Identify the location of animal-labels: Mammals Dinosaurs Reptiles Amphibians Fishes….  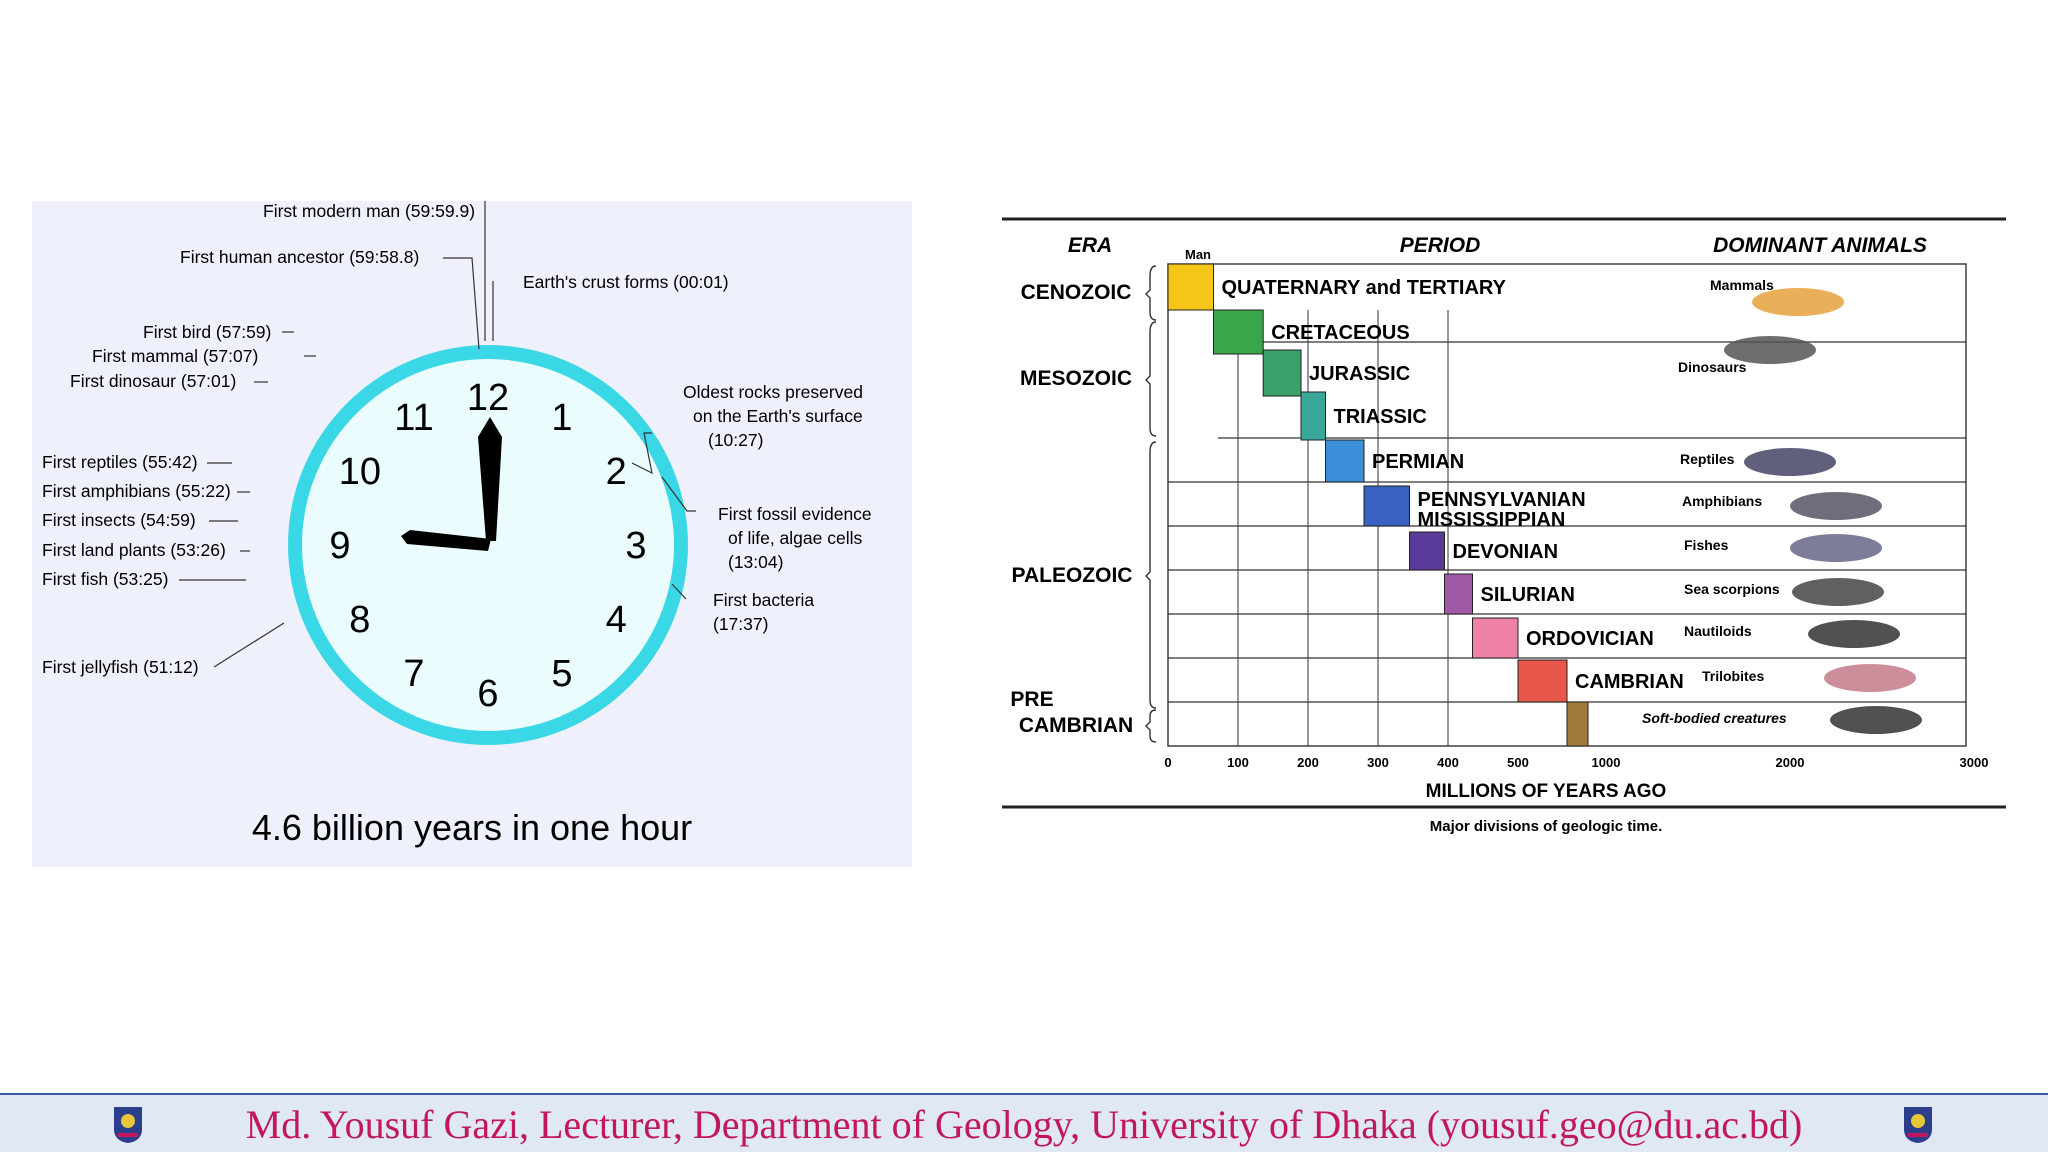
(1782, 505).